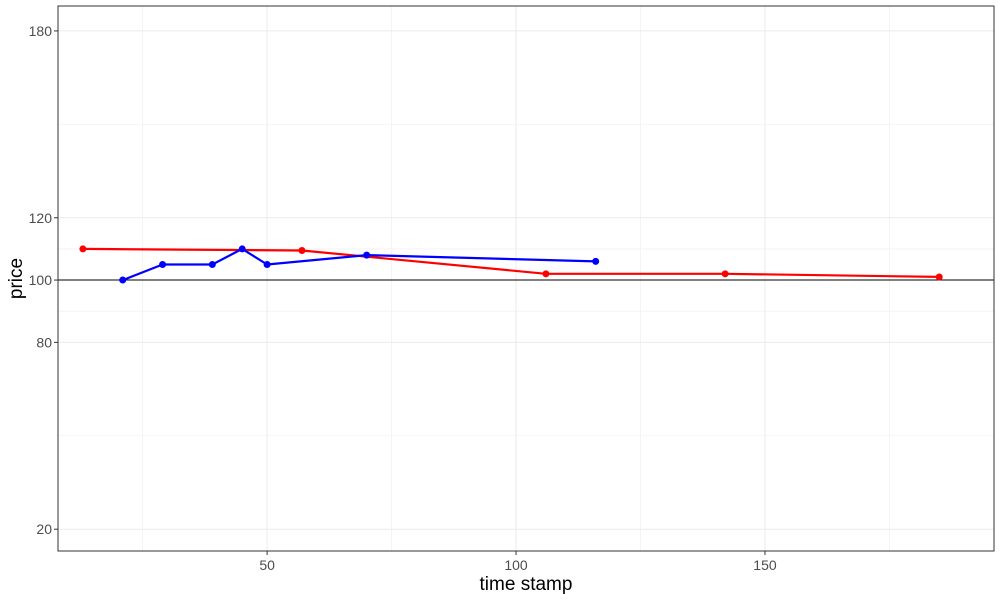  Describe the element at coordinates (765, 565) in the screenshot. I see `x-tick-label: 150` at that location.